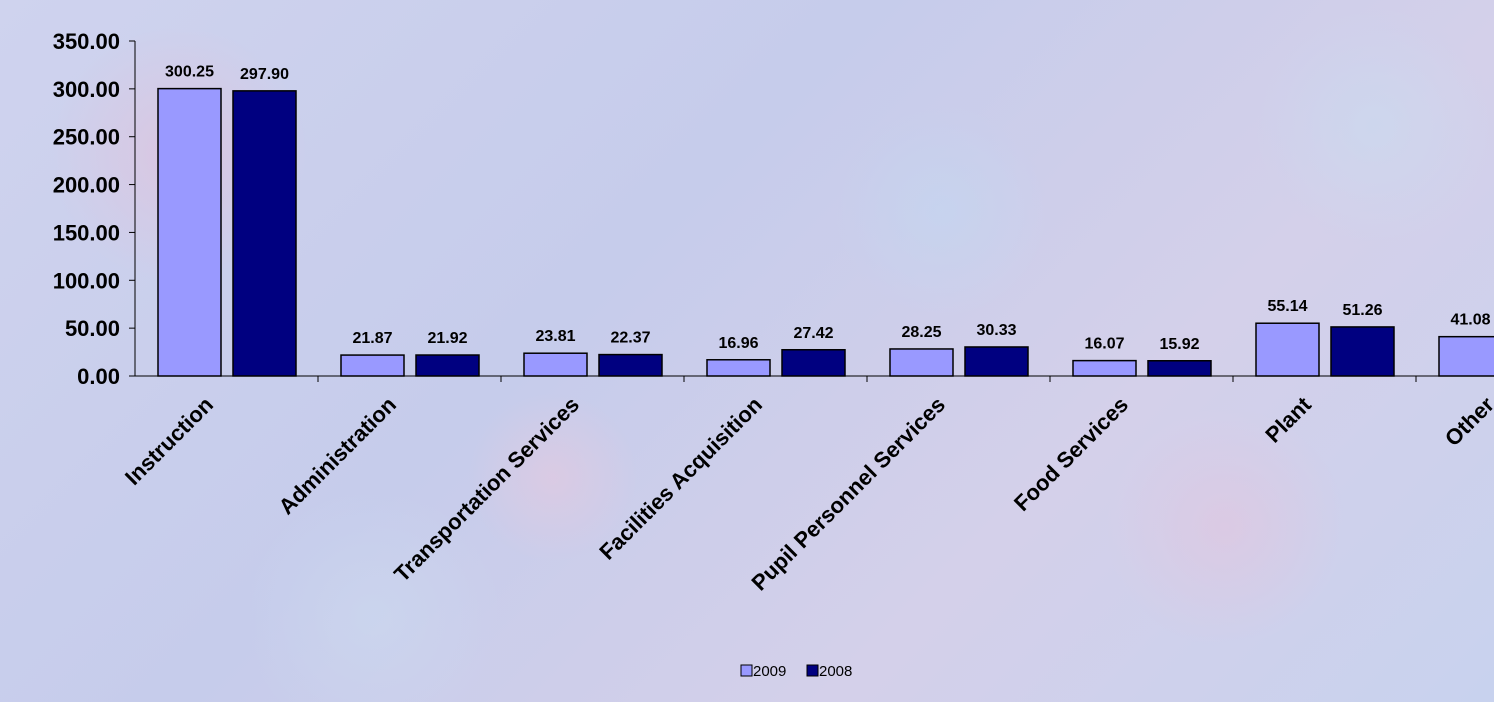 This screenshot has height=702, width=1494. What do you see at coordinates (812, 670) in the screenshot?
I see `legend-swatch-2008` at bounding box center [812, 670].